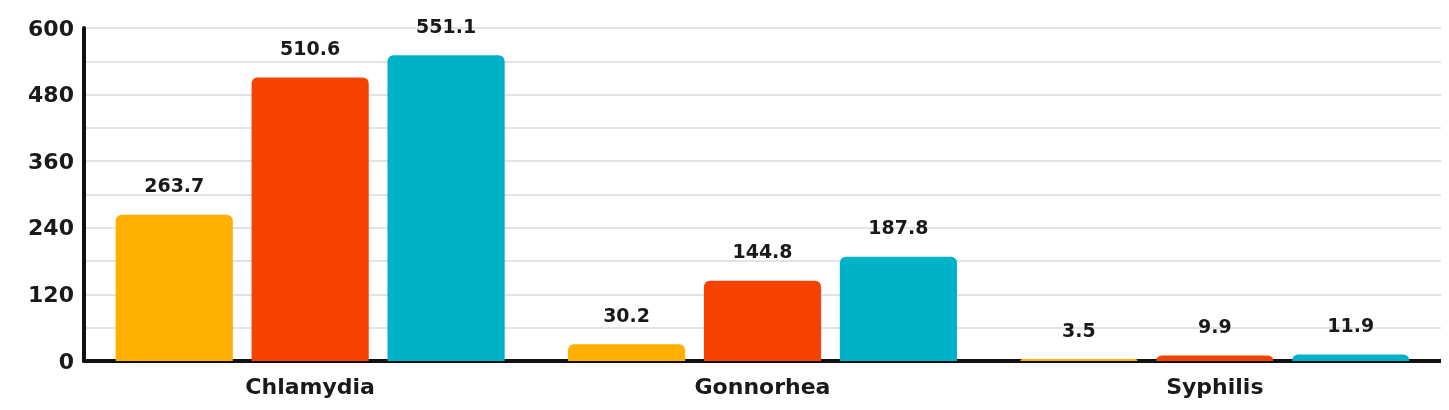  I want to click on data-label: 144.8, so click(762, 251).